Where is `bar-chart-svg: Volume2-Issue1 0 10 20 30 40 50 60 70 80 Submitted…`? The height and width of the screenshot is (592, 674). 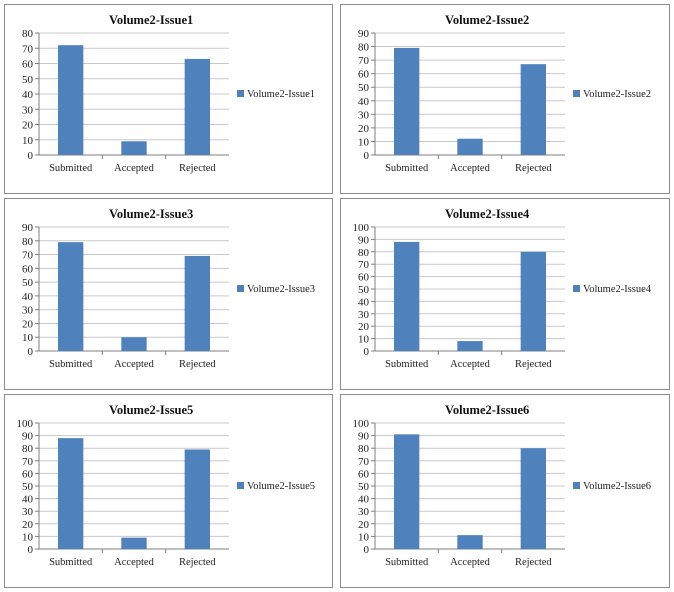 bar-chart-svg: Volume2-Issue1 0 10 20 30 40 50 60 70 80 Submitted… is located at coordinates (168, 93).